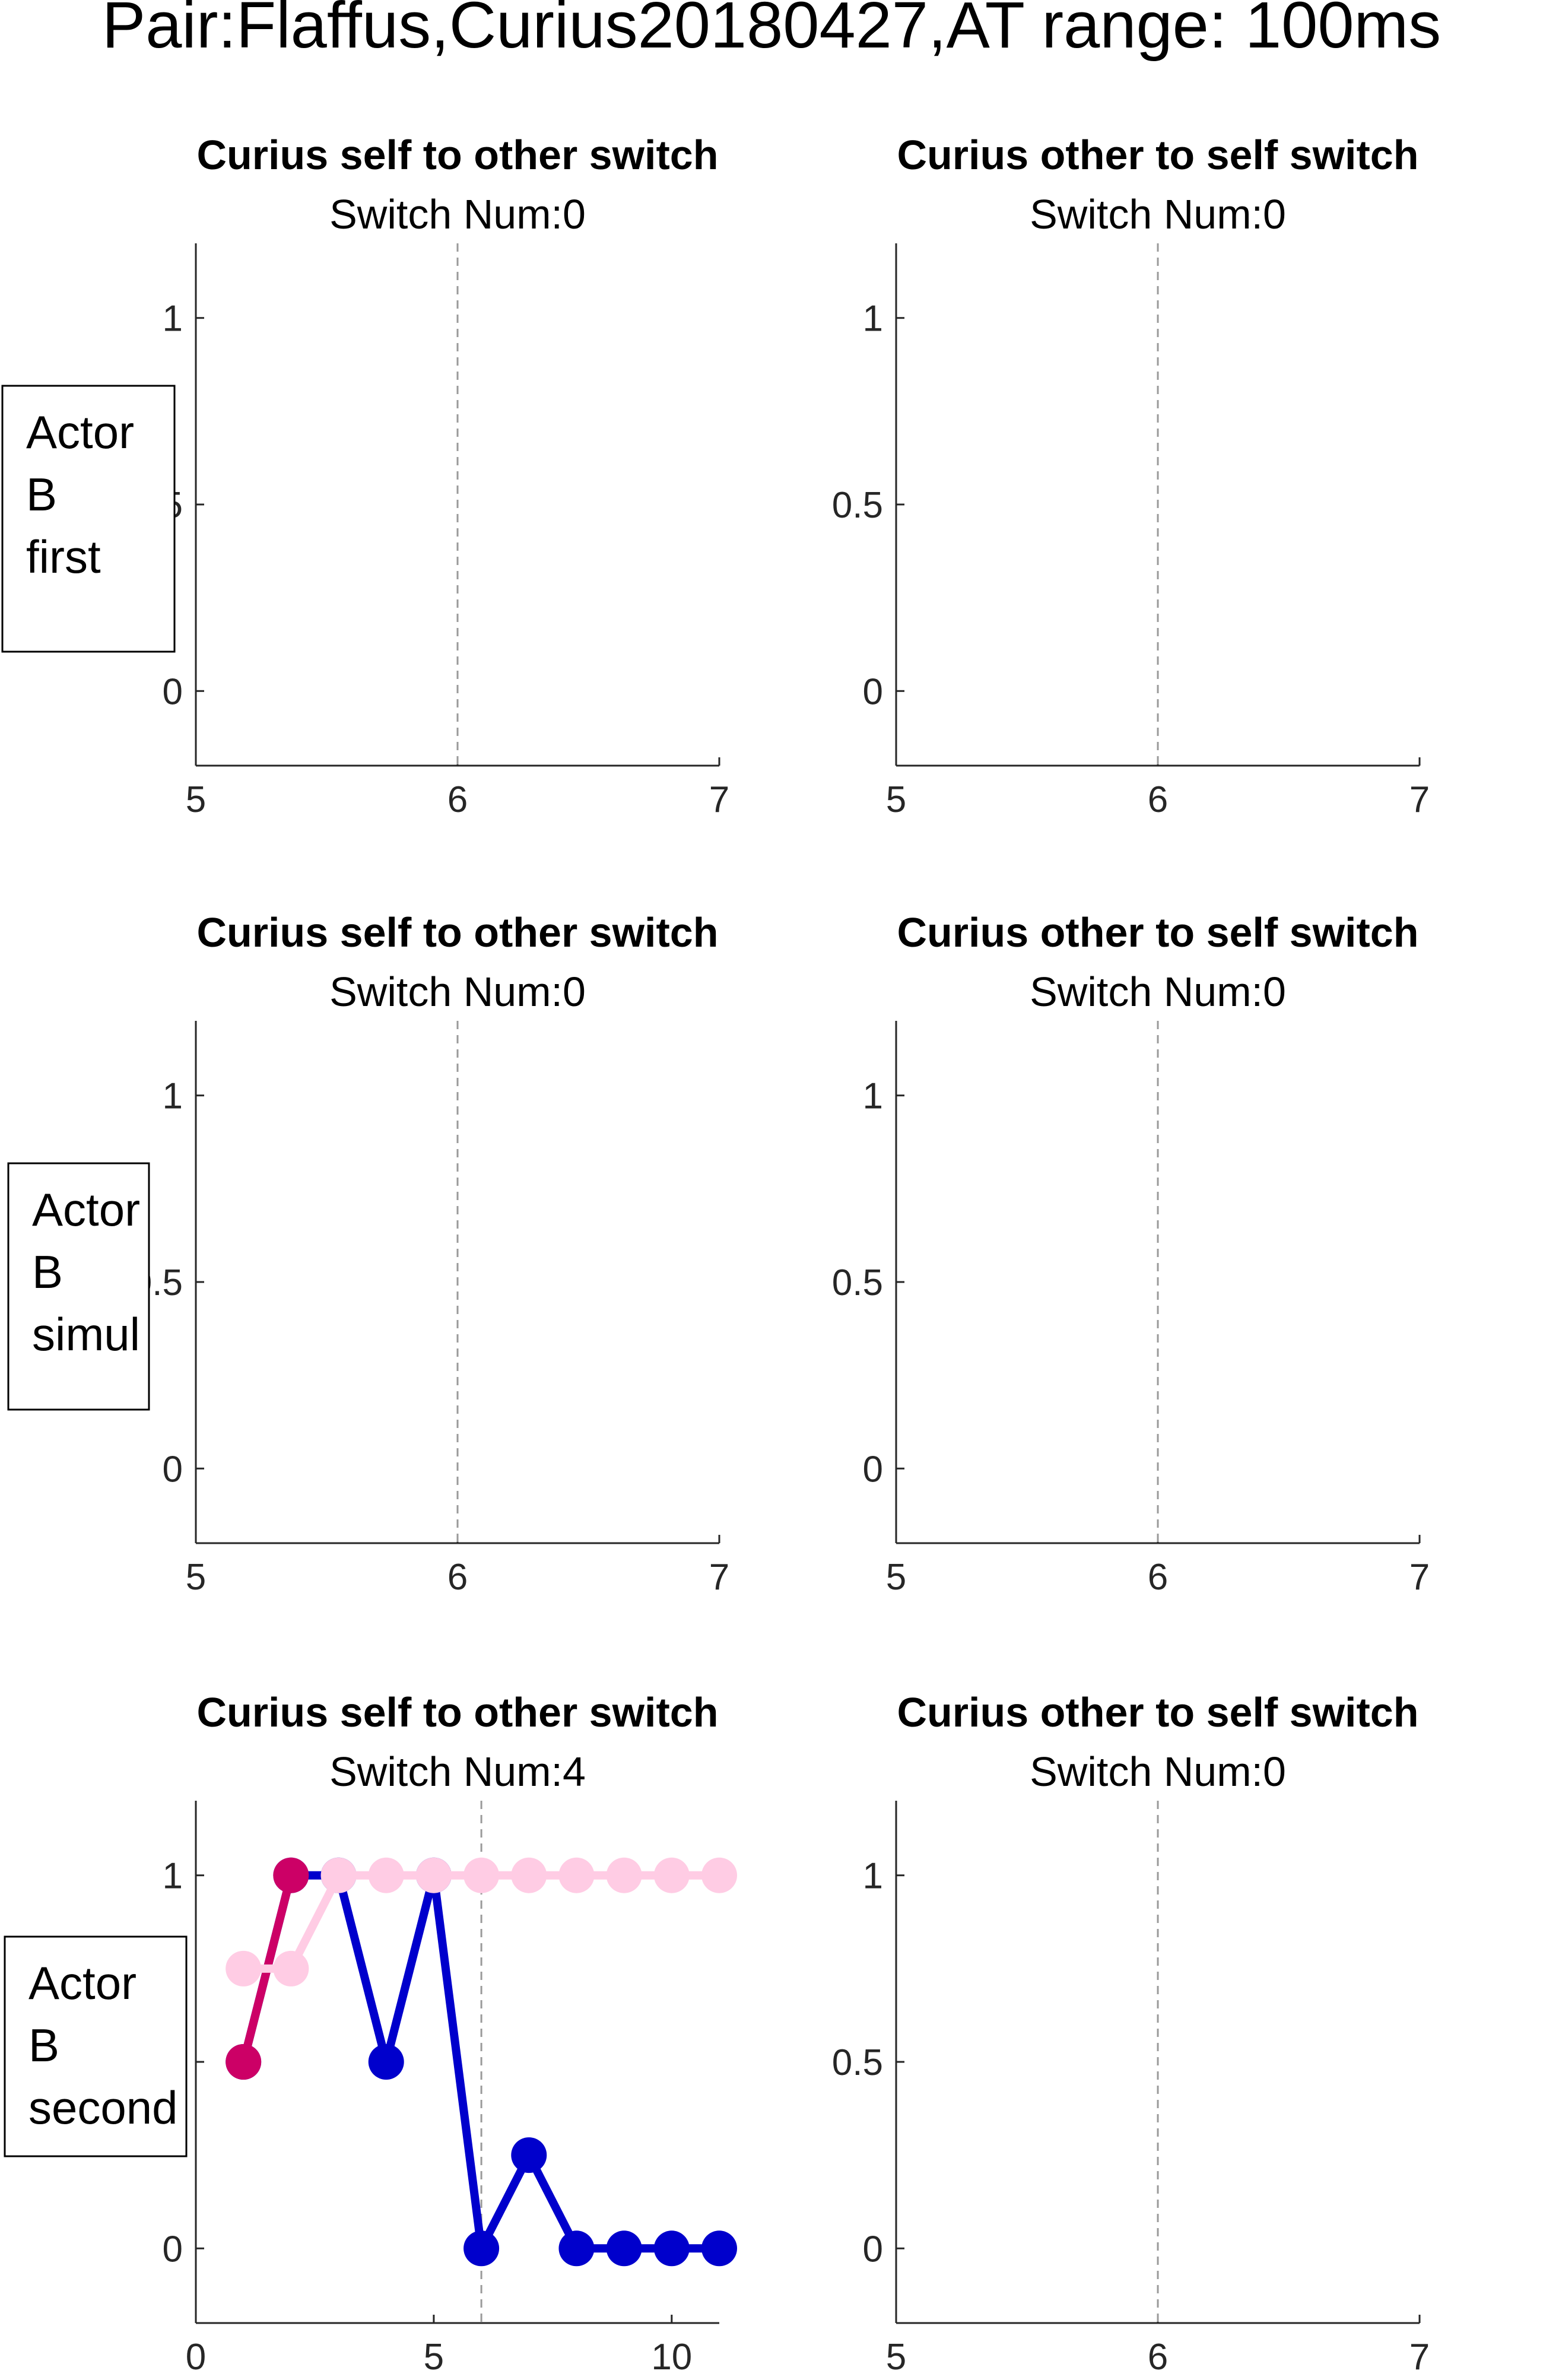 The height and width of the screenshot is (2380, 1543). I want to click on row-label-line: second, so click(103, 2107).